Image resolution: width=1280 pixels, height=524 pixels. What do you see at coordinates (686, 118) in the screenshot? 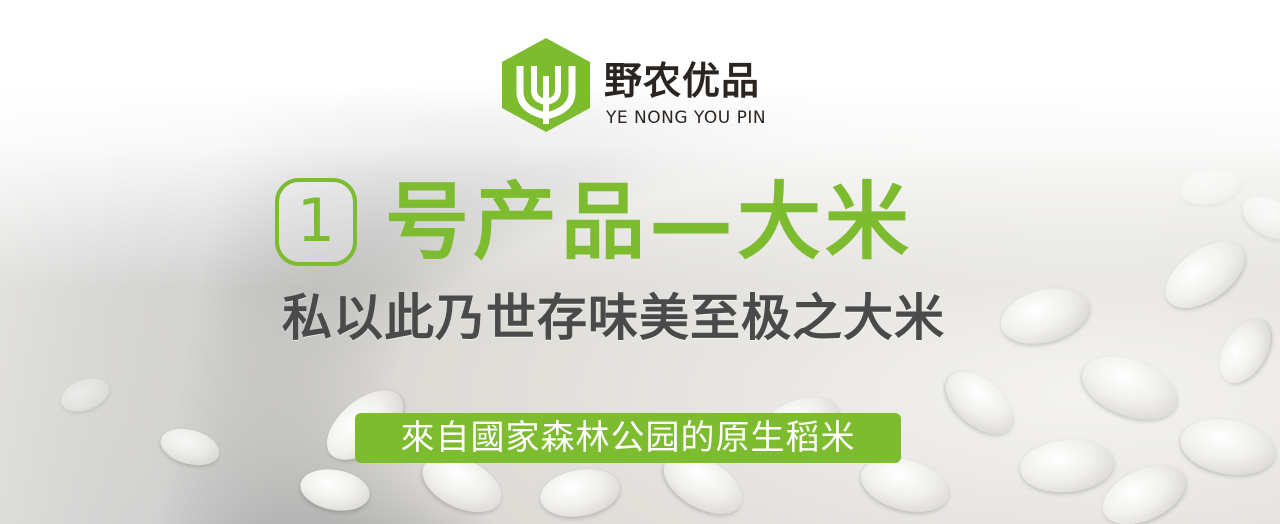
I see `brand-name-en: YE NONG YOU PIN` at bounding box center [686, 118].